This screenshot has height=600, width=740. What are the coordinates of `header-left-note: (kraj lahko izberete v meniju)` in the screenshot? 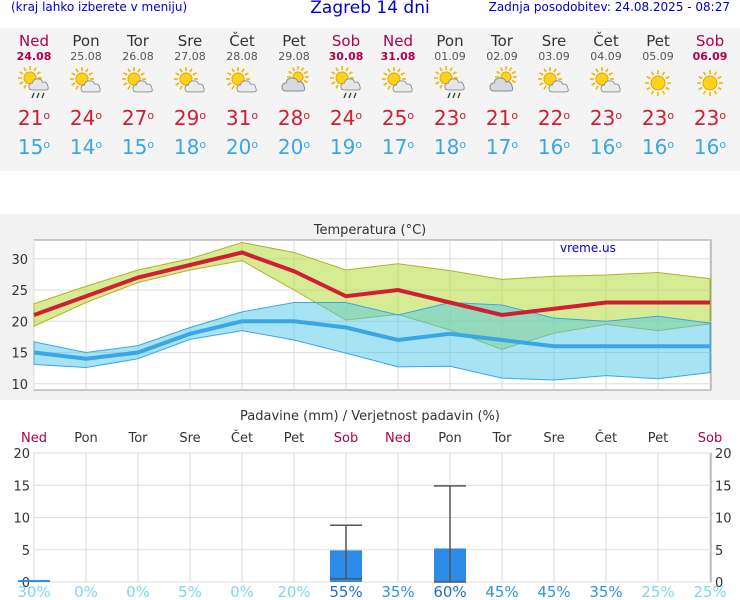 It's located at (99, 7).